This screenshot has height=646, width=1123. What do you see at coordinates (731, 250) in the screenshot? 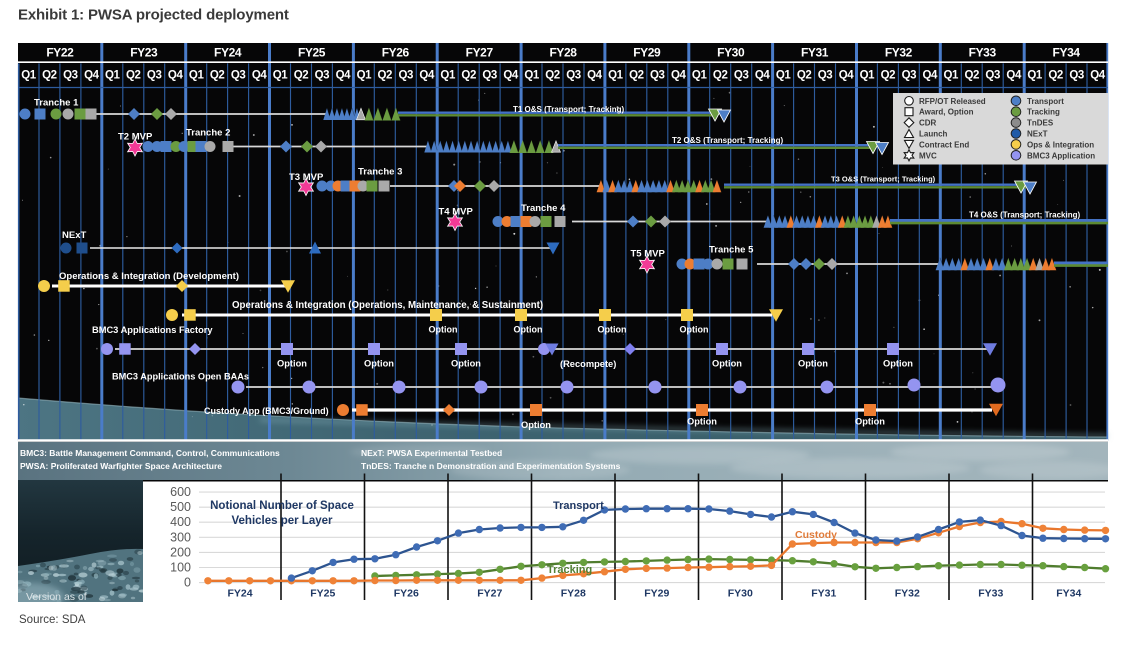
I see `svg-text: Tranche 5` at bounding box center [731, 250].